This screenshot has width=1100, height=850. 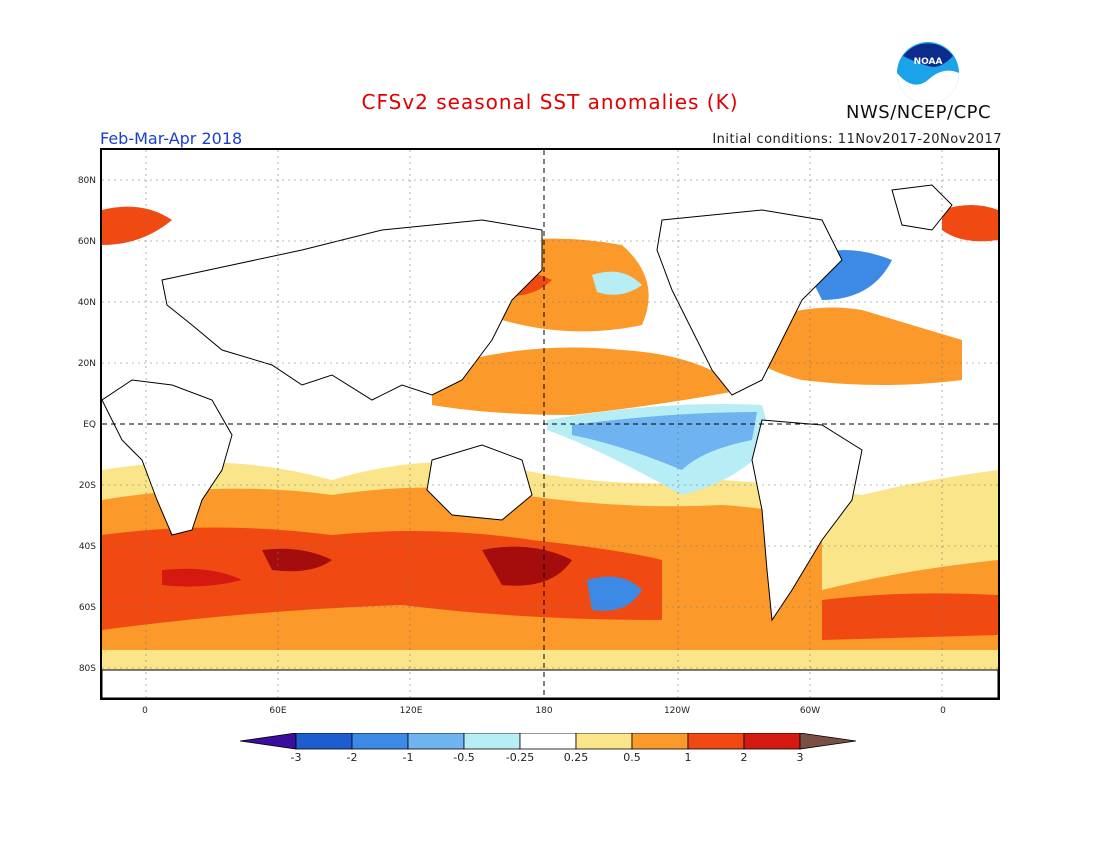 What do you see at coordinates (632, 757) in the screenshot?
I see `colorbar-tick-label: 0.5` at bounding box center [632, 757].